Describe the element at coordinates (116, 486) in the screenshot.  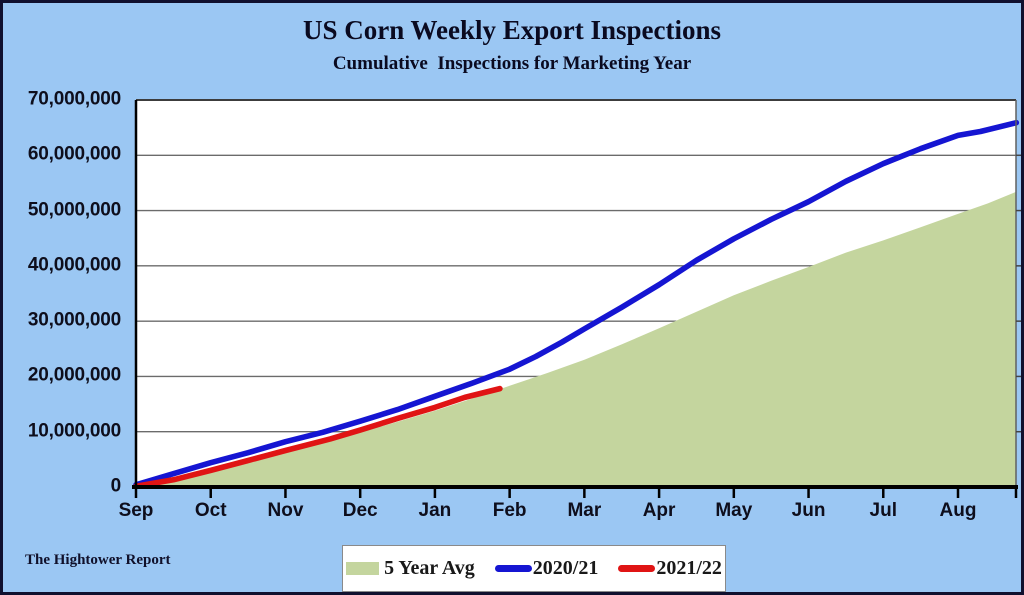
I see `y-tick-label: 0` at that location.